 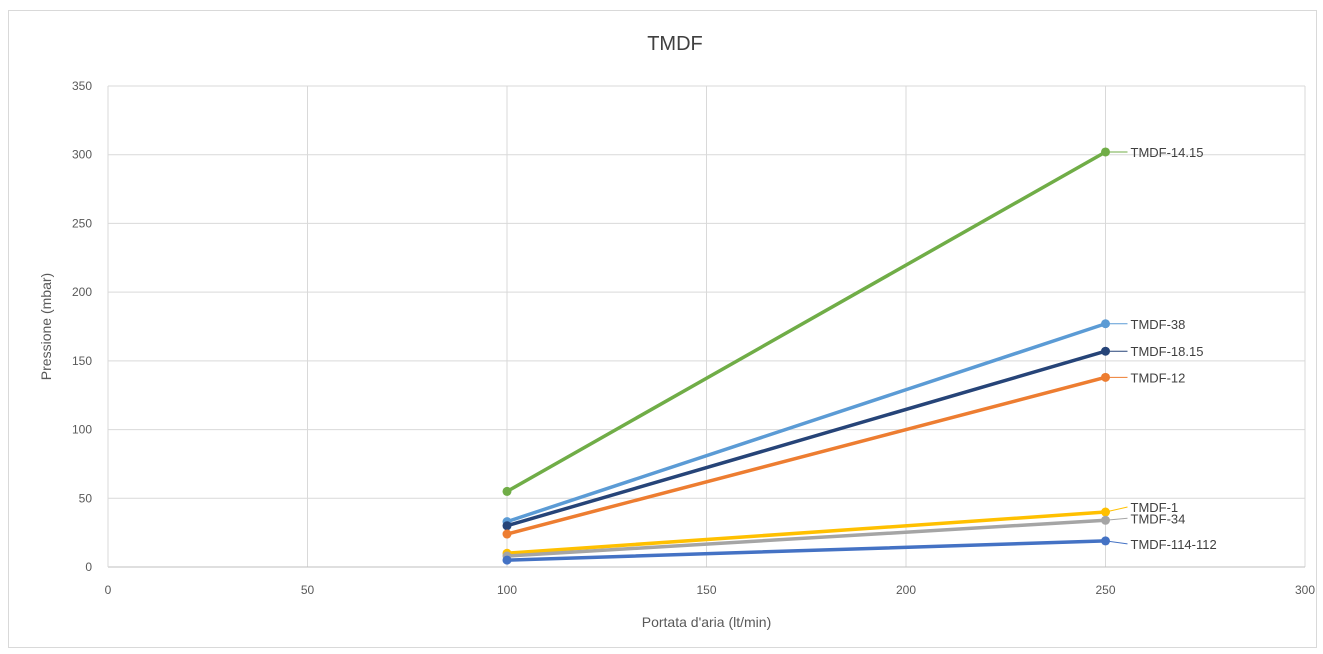 What do you see at coordinates (707, 622) in the screenshot?
I see `x-axis-title: Portata d'aria (lt/min)` at bounding box center [707, 622].